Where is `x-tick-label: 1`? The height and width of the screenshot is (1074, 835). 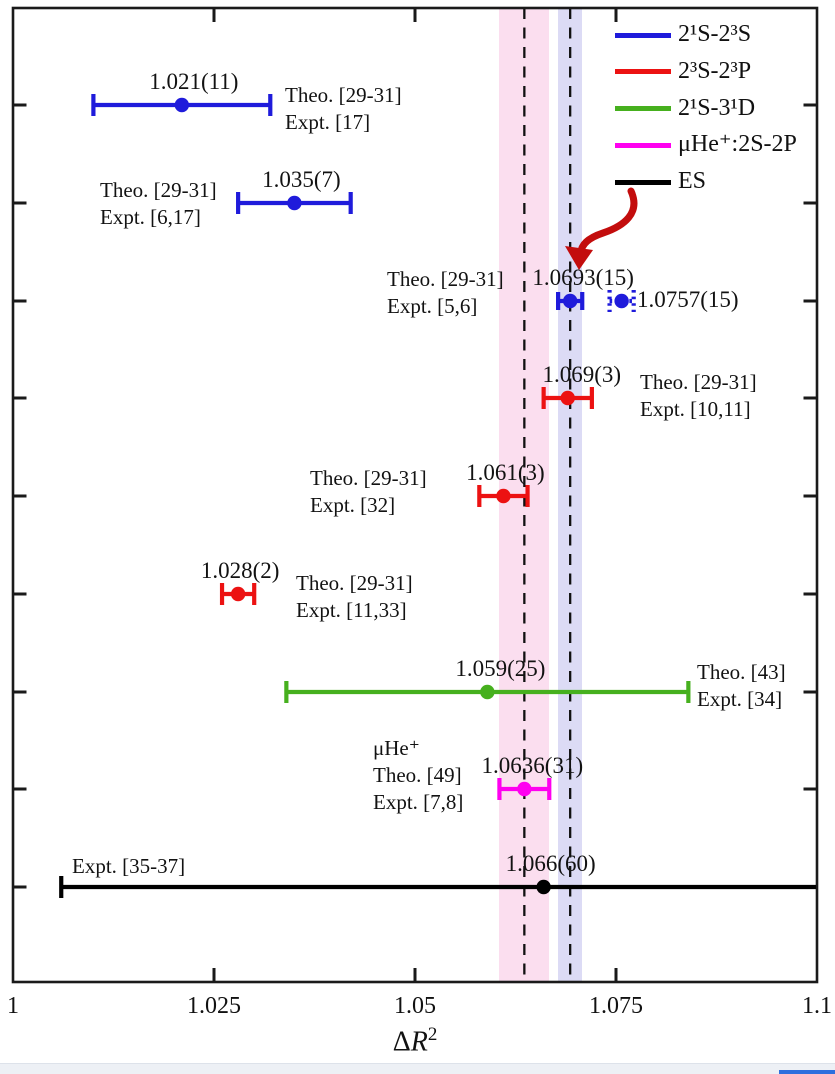
x-tick-label: 1 is located at coordinates (13, 1006).